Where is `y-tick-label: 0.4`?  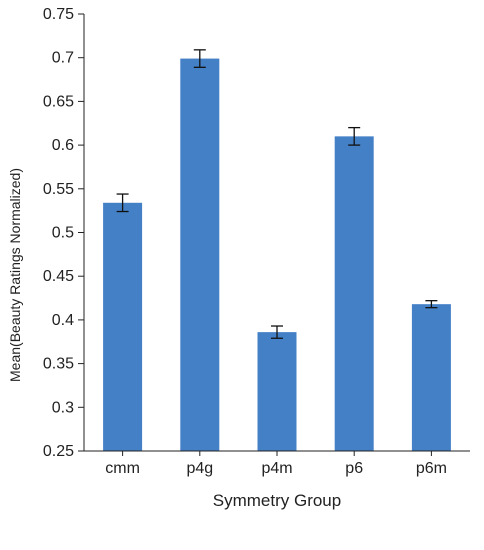 y-tick-label: 0.4 is located at coordinates (63, 320).